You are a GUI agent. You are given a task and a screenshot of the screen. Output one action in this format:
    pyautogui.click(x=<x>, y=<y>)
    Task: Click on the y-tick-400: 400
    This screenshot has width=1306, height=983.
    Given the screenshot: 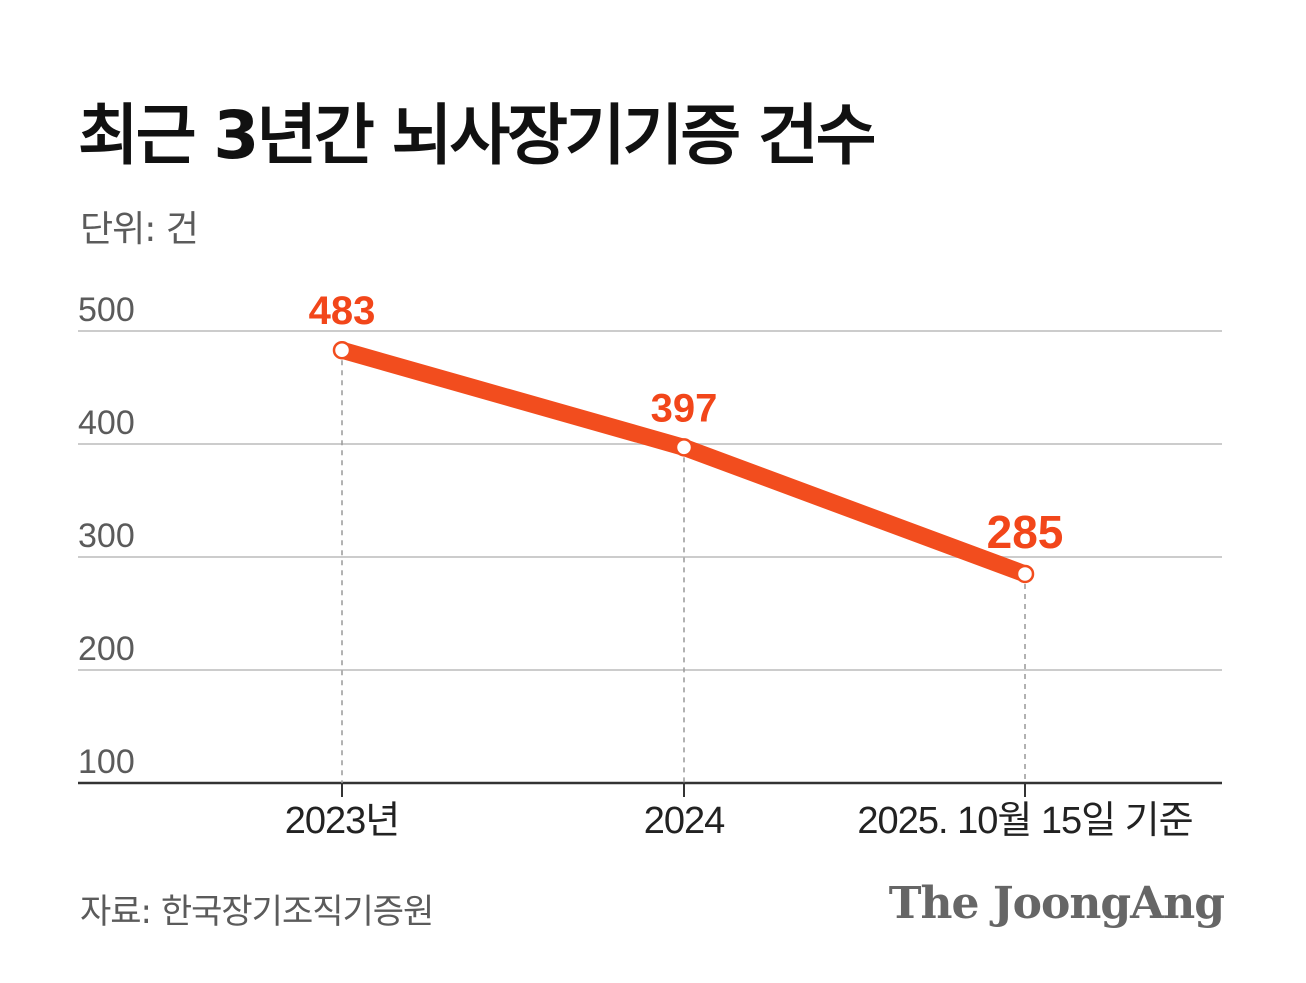 What is the action you would take?
    pyautogui.click(x=106, y=423)
    